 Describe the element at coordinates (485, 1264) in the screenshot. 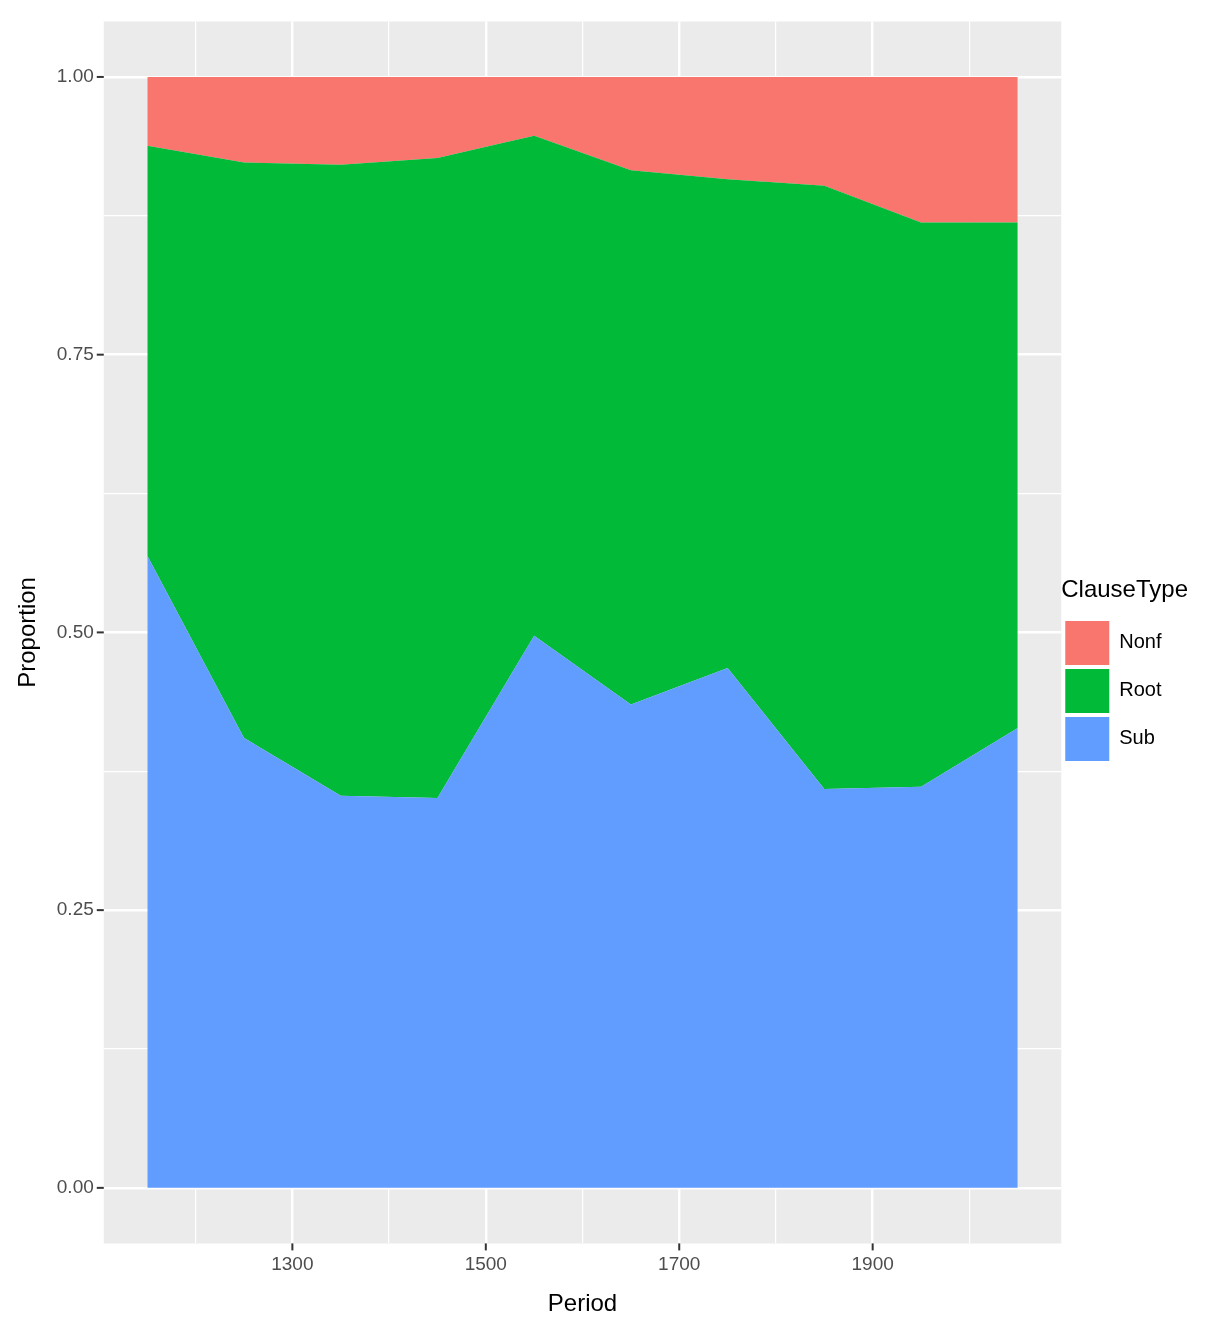

I see `x-tick-label: 1500` at that location.